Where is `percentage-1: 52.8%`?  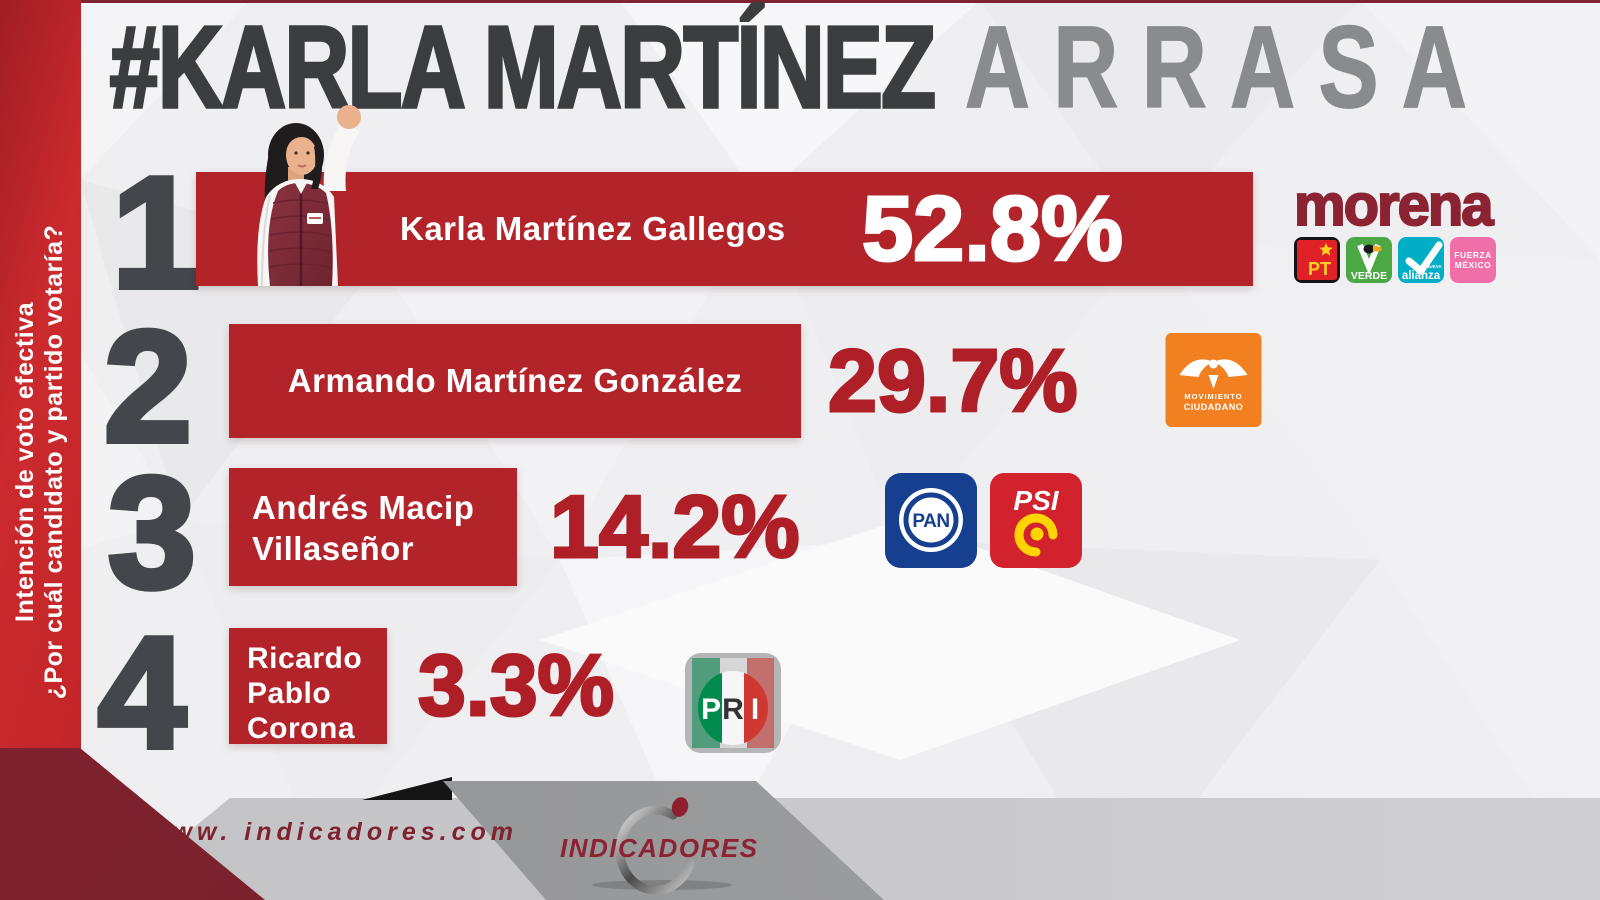 percentage-1: 52.8% is located at coordinates (993, 228).